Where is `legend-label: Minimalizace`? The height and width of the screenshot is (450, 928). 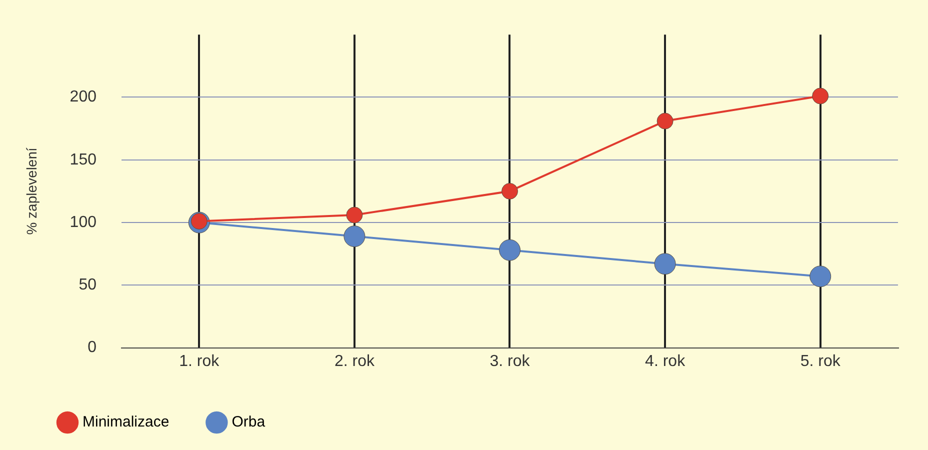
legend-label: Minimalizace is located at coordinates (126, 422).